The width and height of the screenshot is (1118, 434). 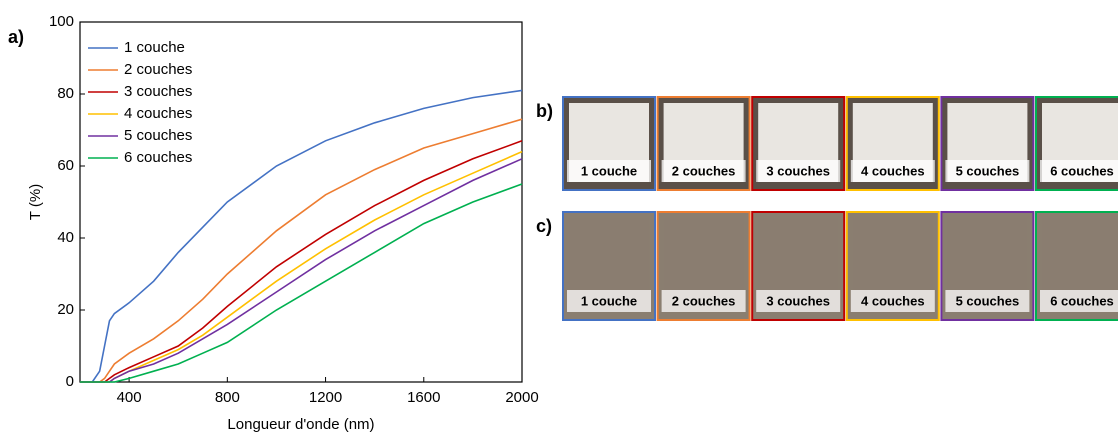 I want to click on y-tick-label: 60, so click(x=65, y=165).